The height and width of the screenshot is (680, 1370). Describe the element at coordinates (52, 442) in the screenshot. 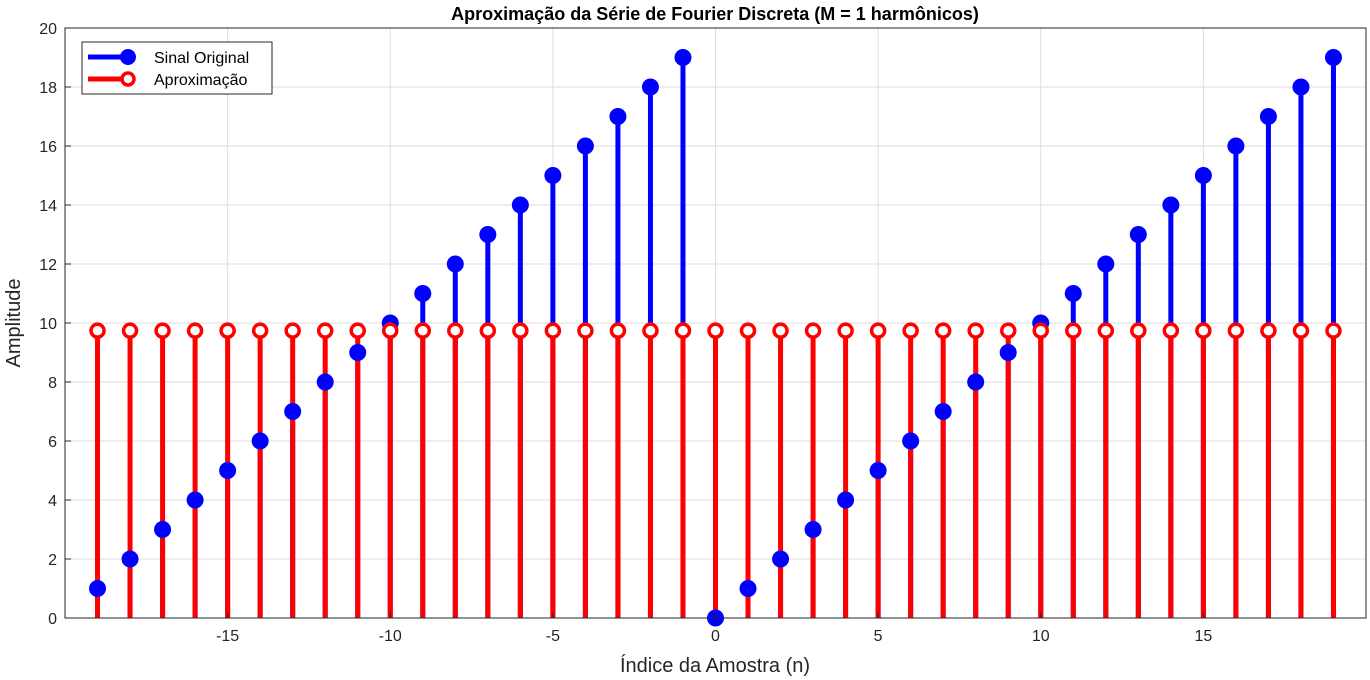

I see `y-tick-label: 6` at that location.